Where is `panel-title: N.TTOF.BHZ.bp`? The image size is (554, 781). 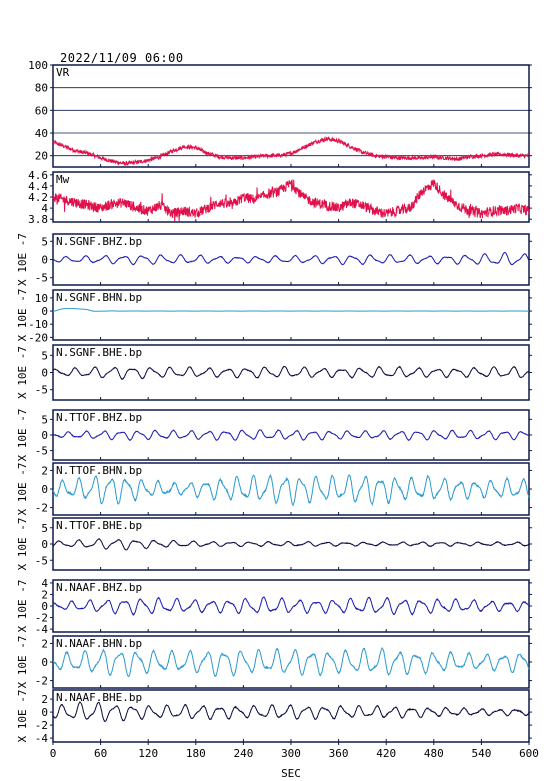 panel-title: N.TTOF.BHZ.bp is located at coordinates (99, 417).